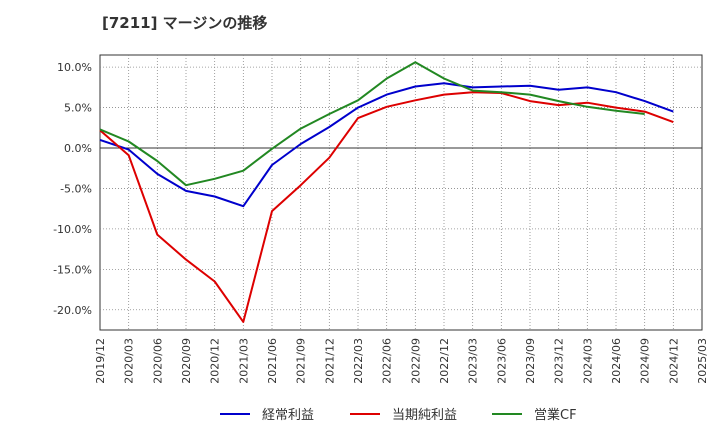  Describe the element at coordinates (186, 361) in the screenshot. I see `x-tick-label: 2020/09` at that location.